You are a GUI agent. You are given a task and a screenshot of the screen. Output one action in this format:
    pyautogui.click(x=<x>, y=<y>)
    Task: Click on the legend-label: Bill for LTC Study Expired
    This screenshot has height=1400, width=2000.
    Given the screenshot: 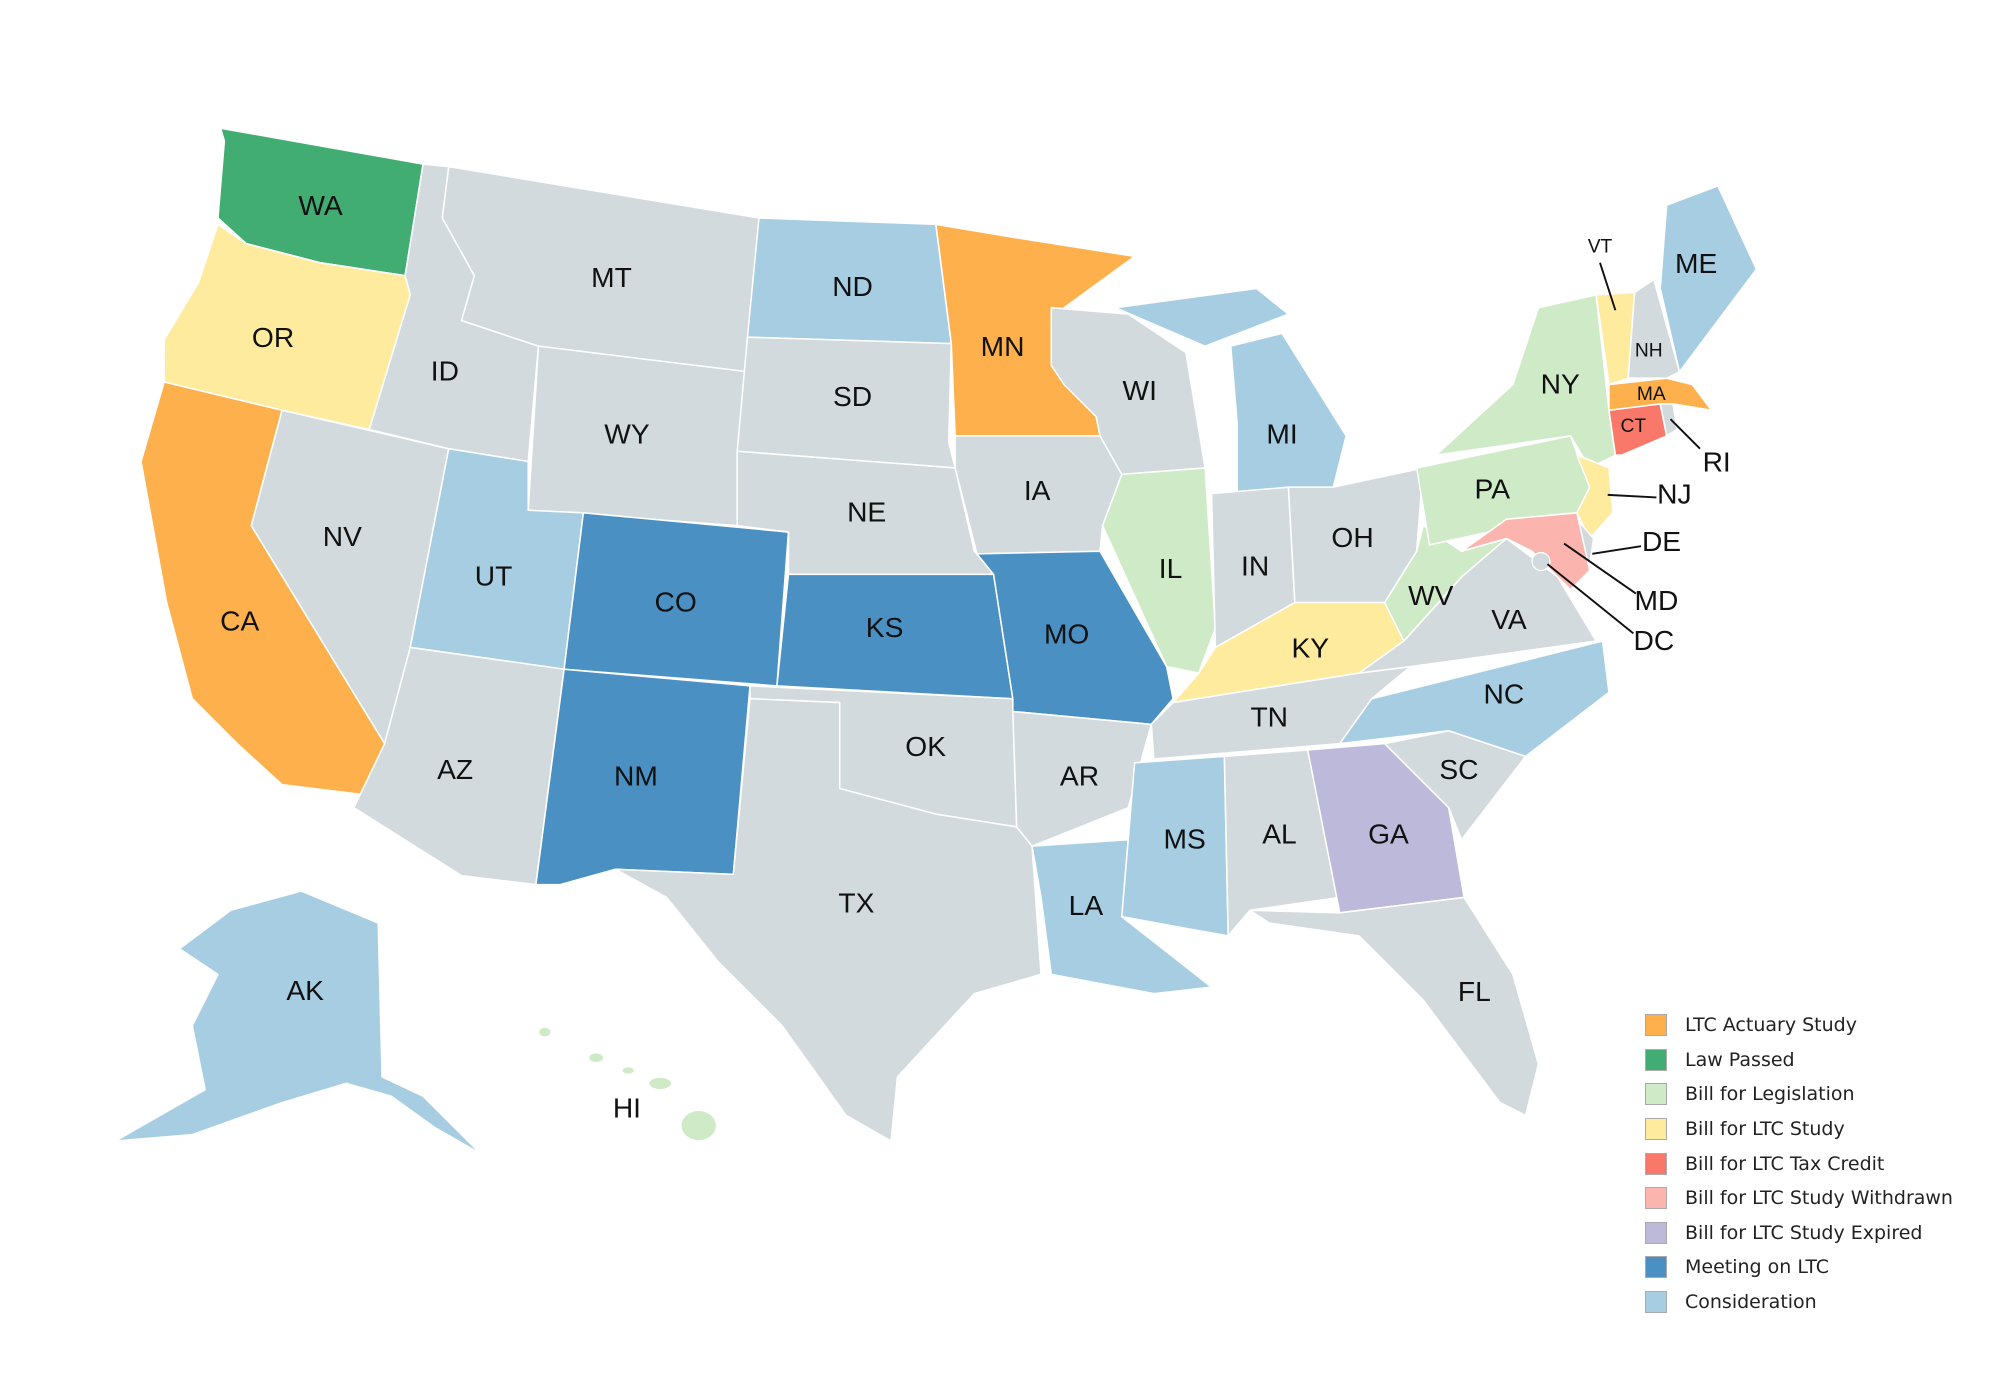 What is the action you would take?
    pyautogui.click(x=1804, y=1232)
    